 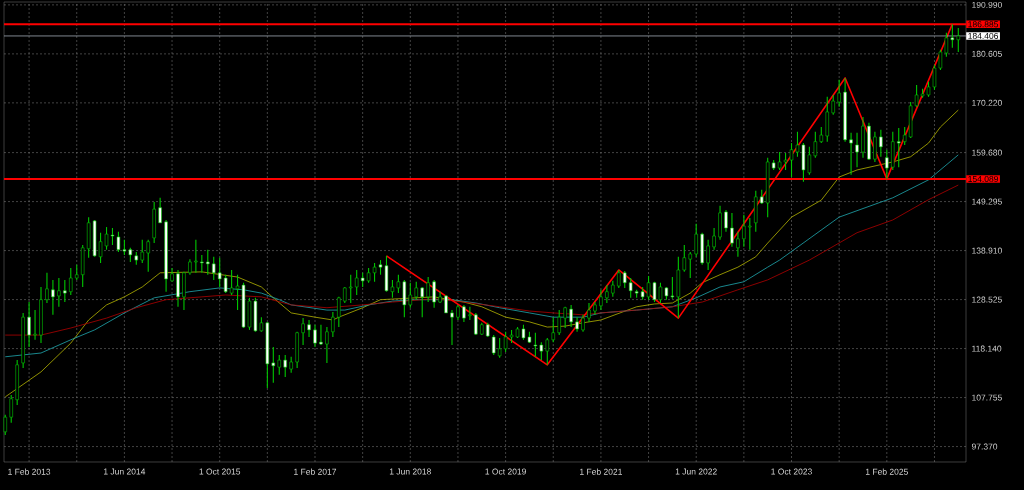 I want to click on y-tick-label: 128.525, so click(x=987, y=299).